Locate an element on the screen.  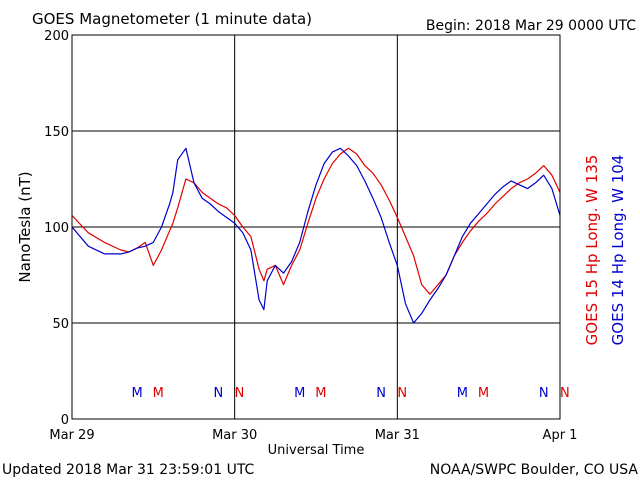
y-tick-label: 100 is located at coordinates (56, 228).